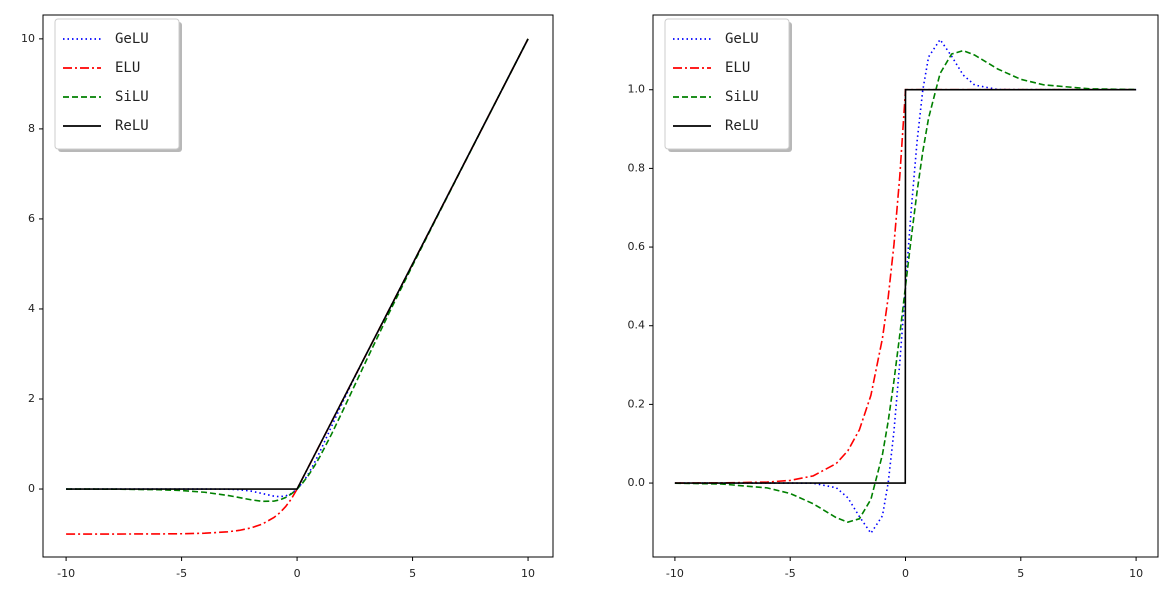  I want to click on y-tick-label: 4, so click(31, 308).